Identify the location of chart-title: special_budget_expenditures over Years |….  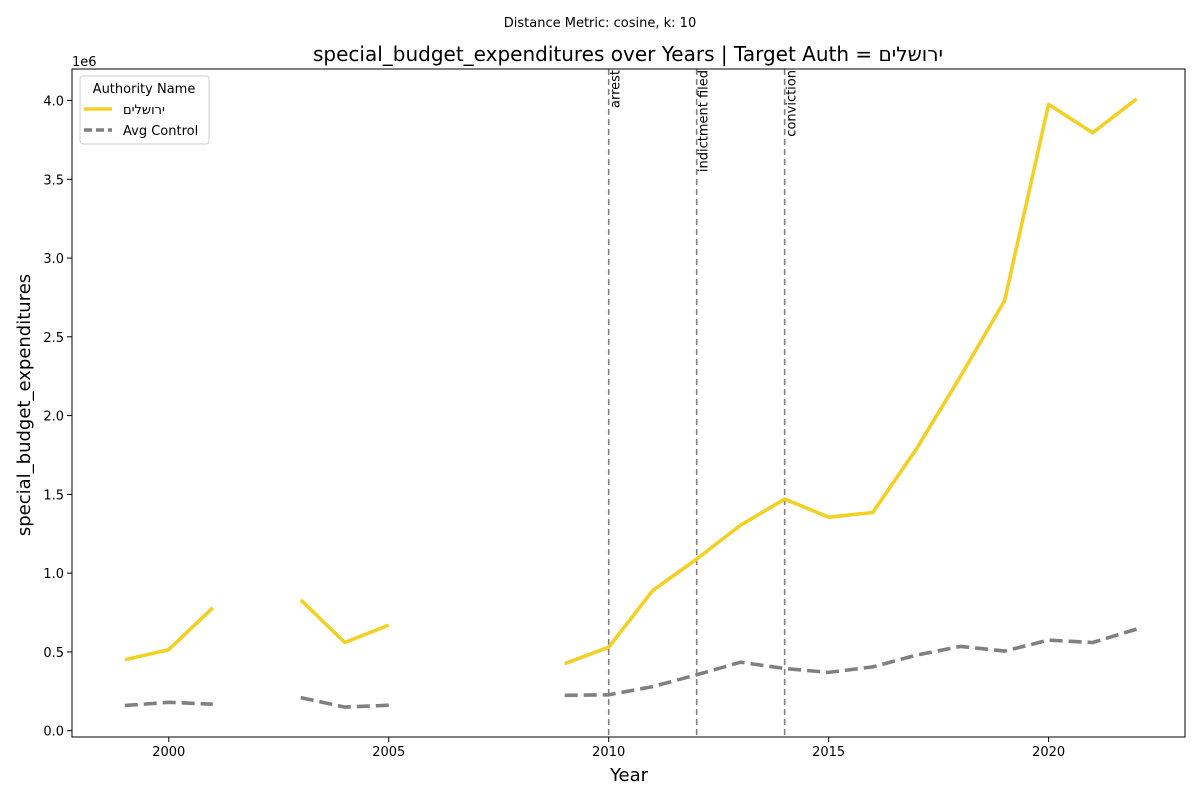
(628, 54).